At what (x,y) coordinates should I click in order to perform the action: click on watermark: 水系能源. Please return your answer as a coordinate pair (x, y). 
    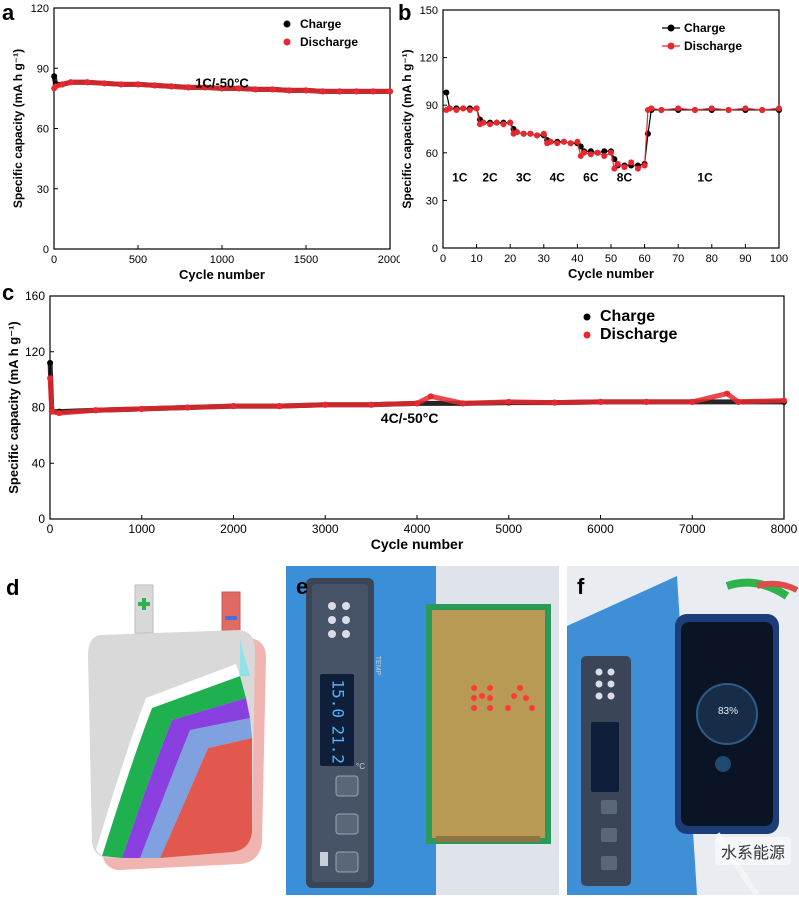
    Looking at the image, I should click on (752, 851).